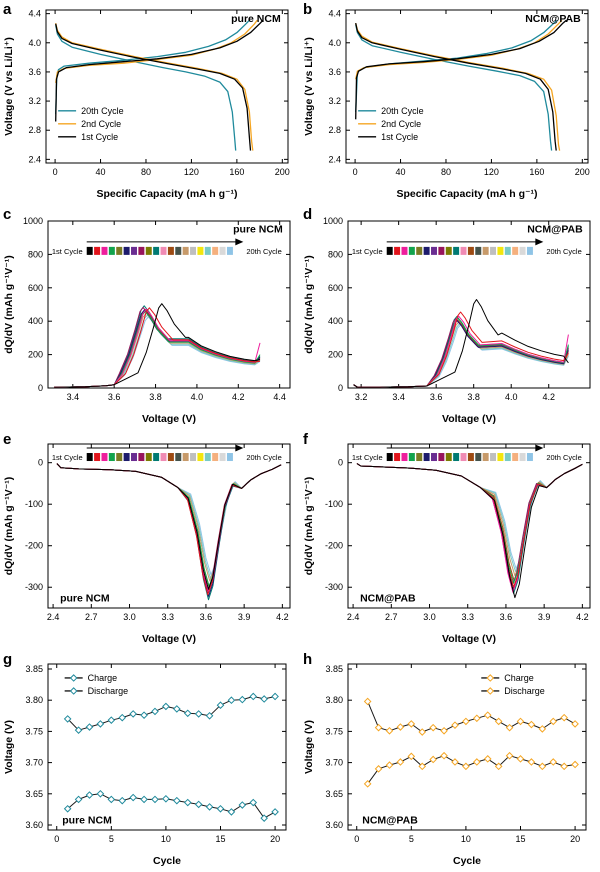 The height and width of the screenshot is (872, 600). Describe the element at coordinates (256, 19) in the screenshot. I see `panel-title: pure NCM` at that location.